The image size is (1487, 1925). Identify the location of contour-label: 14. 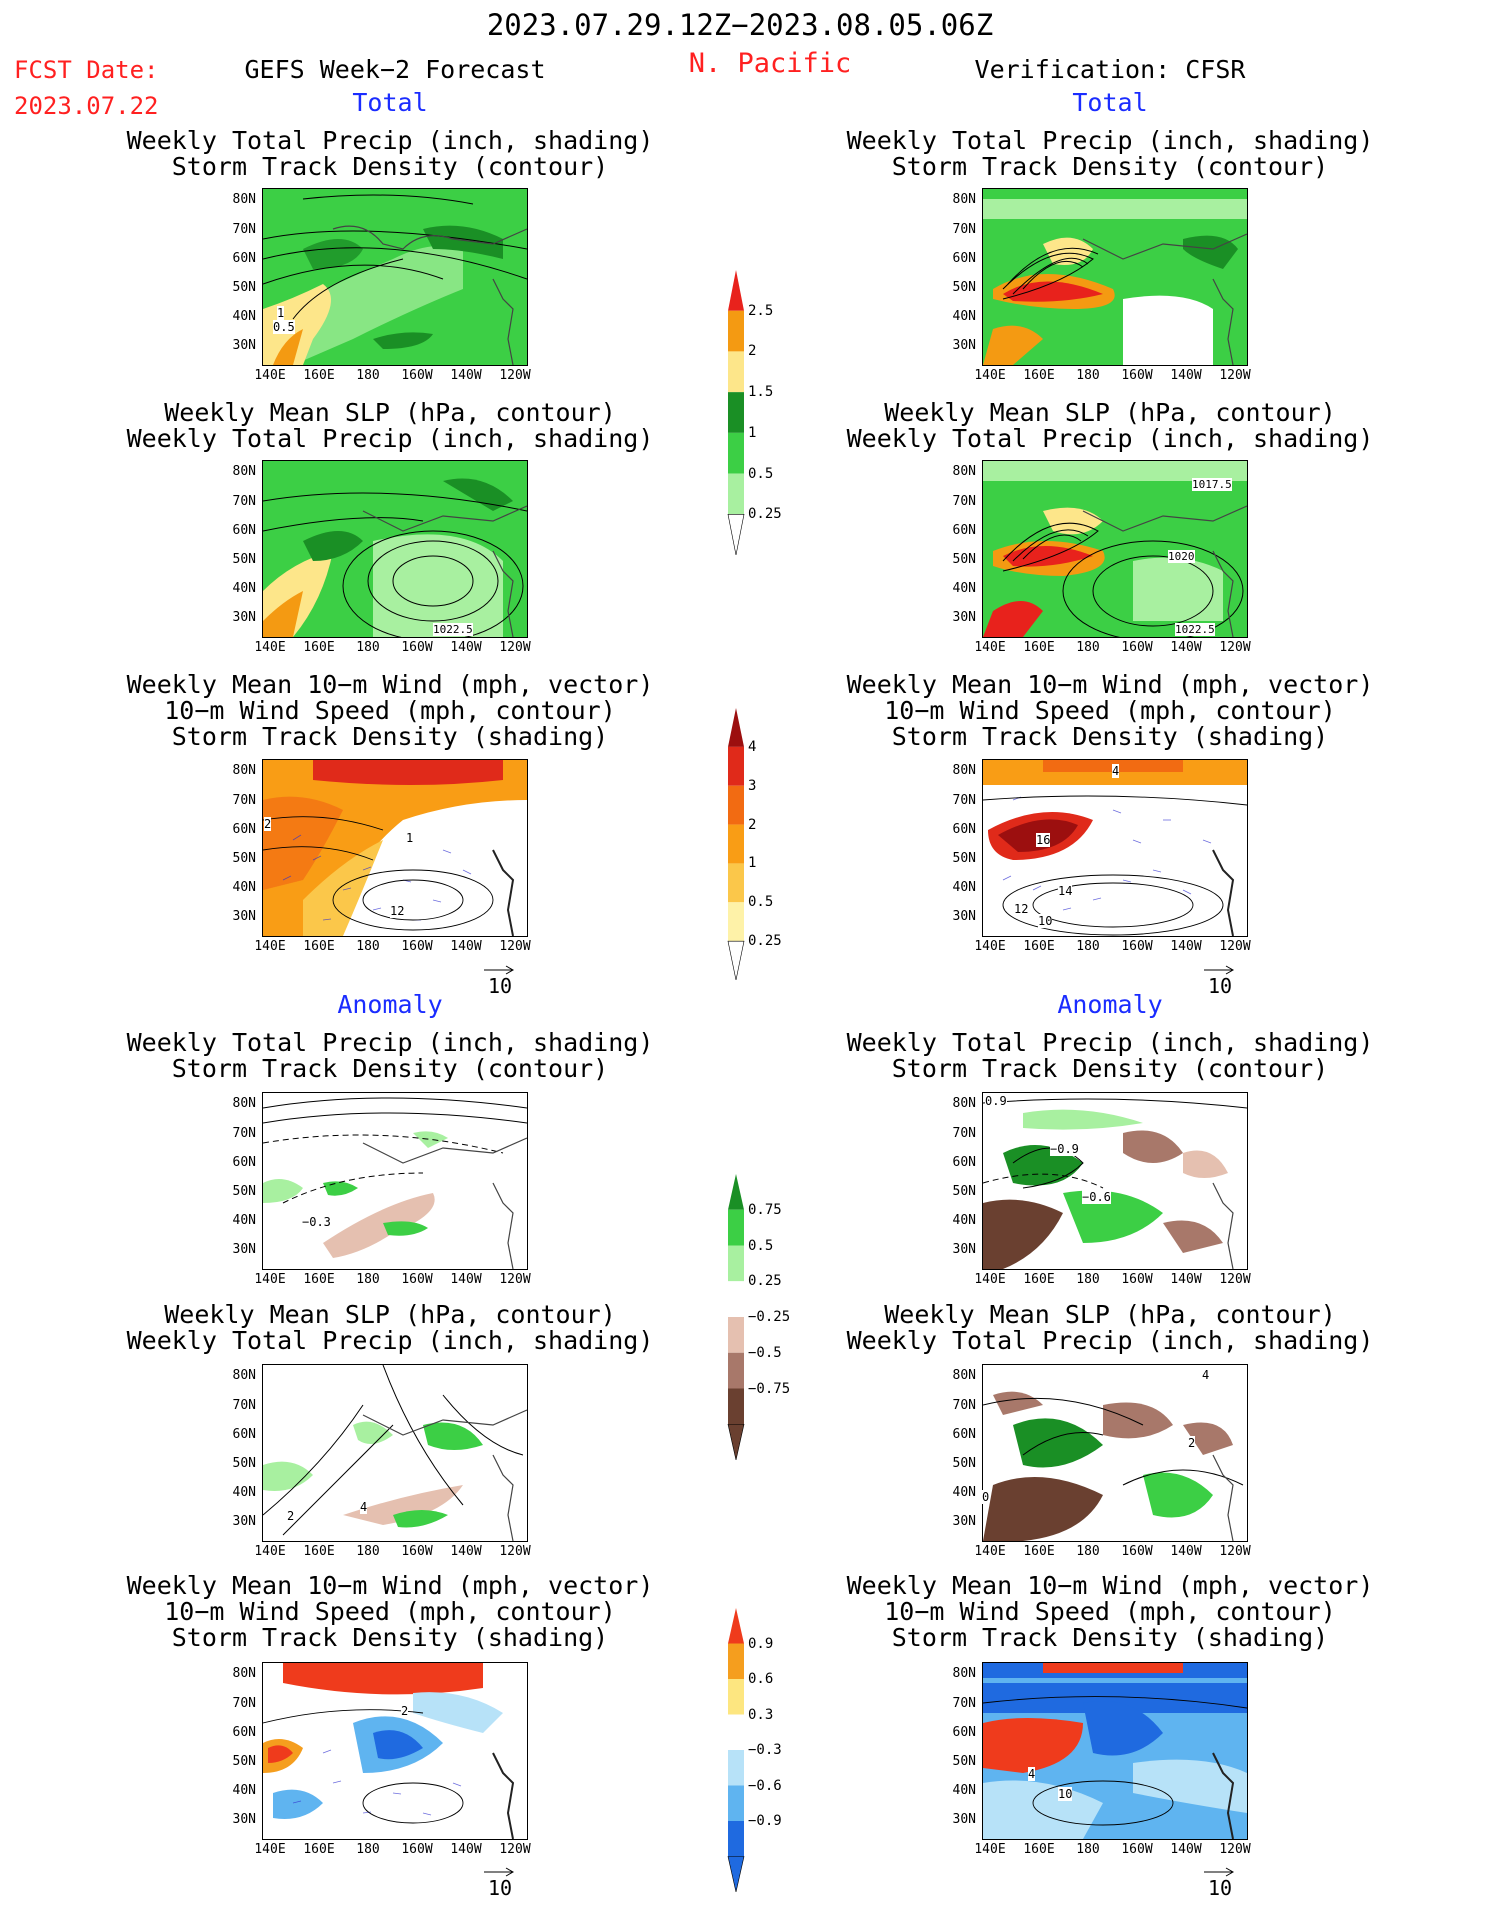
(1065, 891).